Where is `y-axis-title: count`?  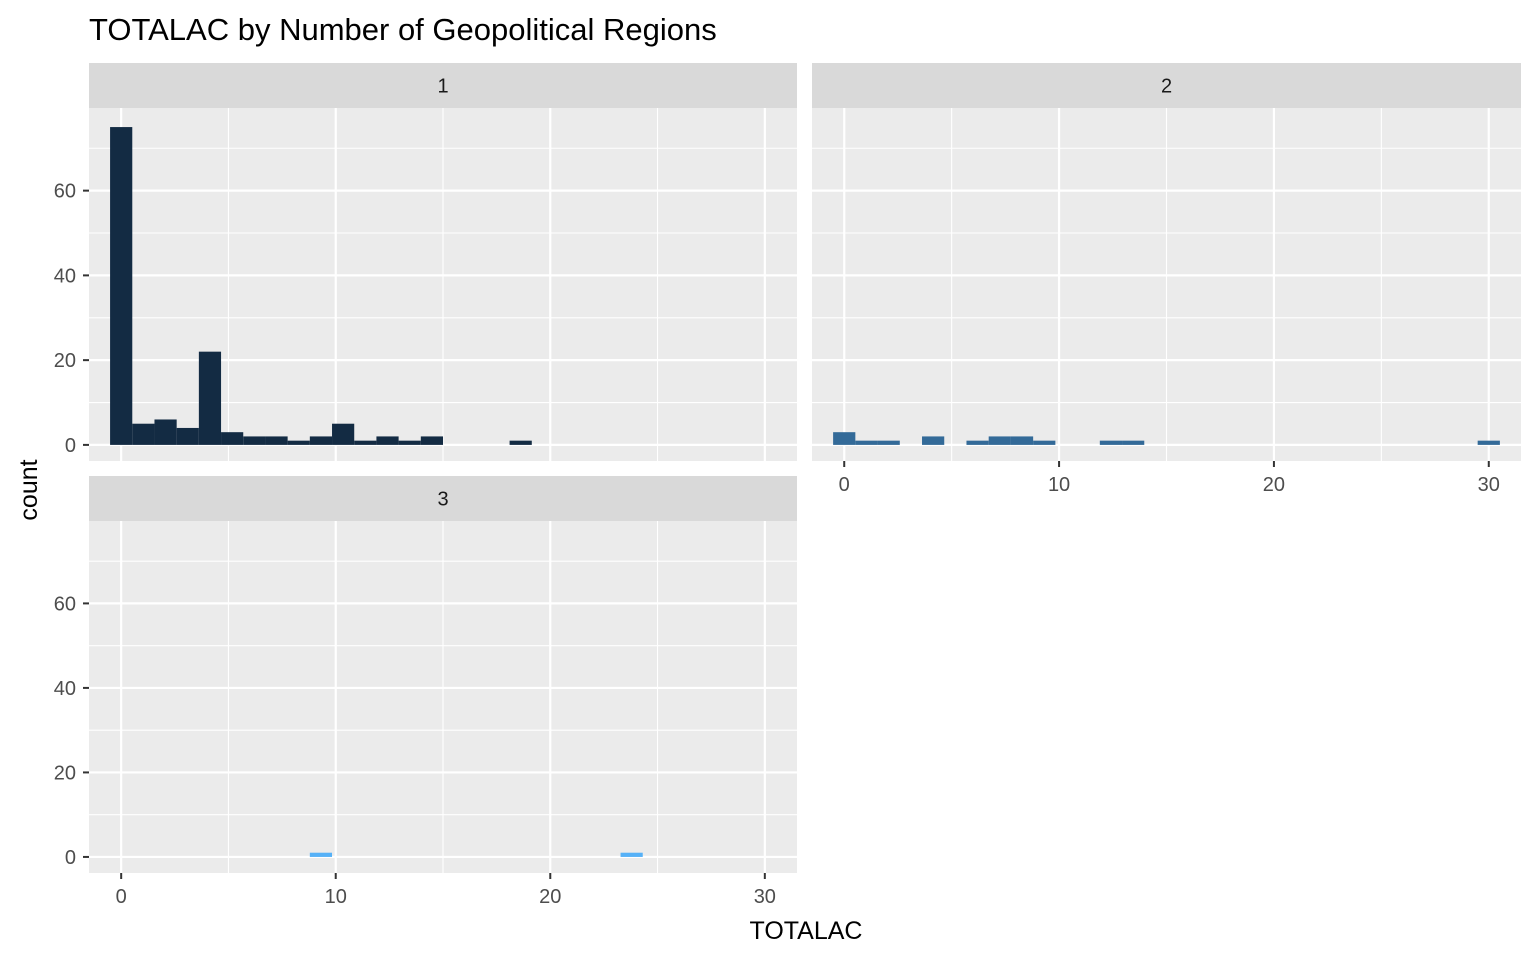
y-axis-title: count is located at coordinates (29, 489).